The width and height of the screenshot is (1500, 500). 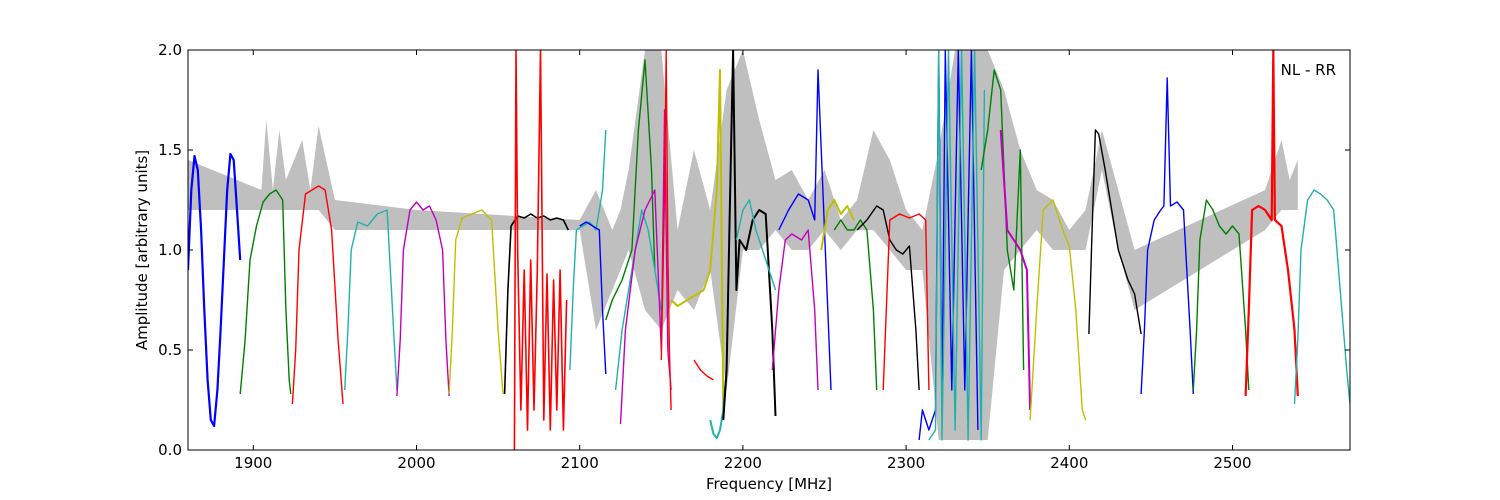 I want to click on y-axis-label: Amplitude [arbitrary units], so click(x=142, y=250).